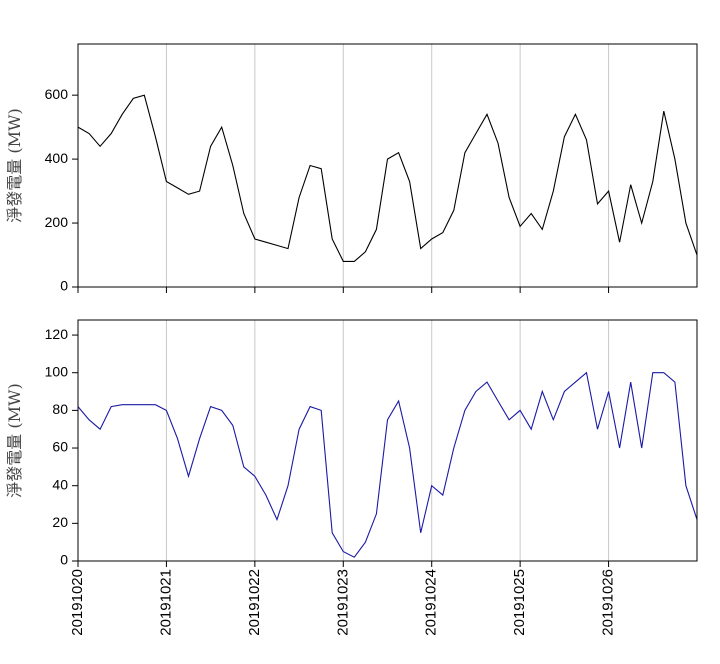 The image size is (720, 664). I want to click on x-tick-label: 20191025, so click(519, 602).